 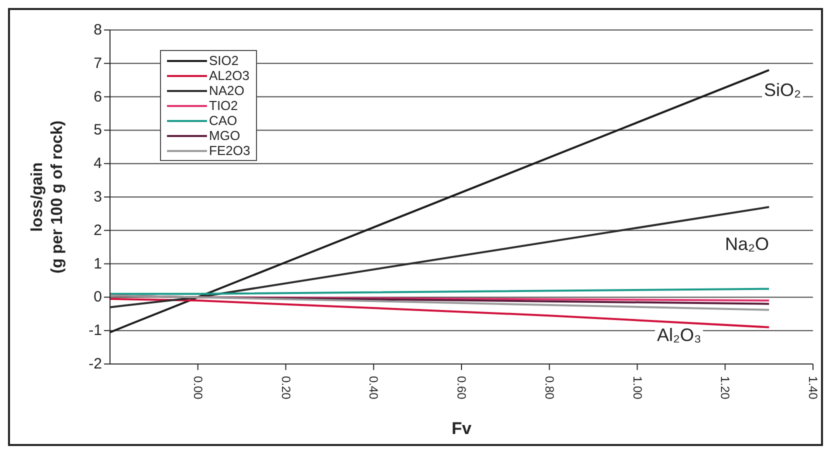 I want to click on annotation: Na₂O, so click(x=747, y=244).